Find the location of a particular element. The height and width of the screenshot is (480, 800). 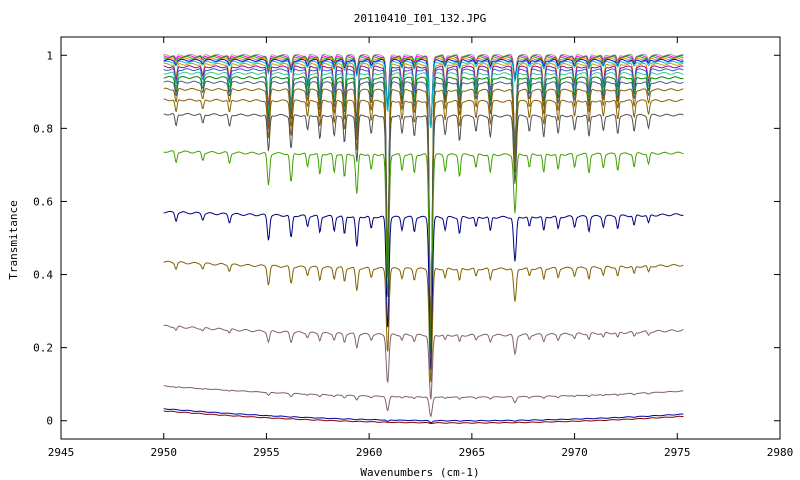

y-axis-label: Transmitance is located at coordinates (13, 239).